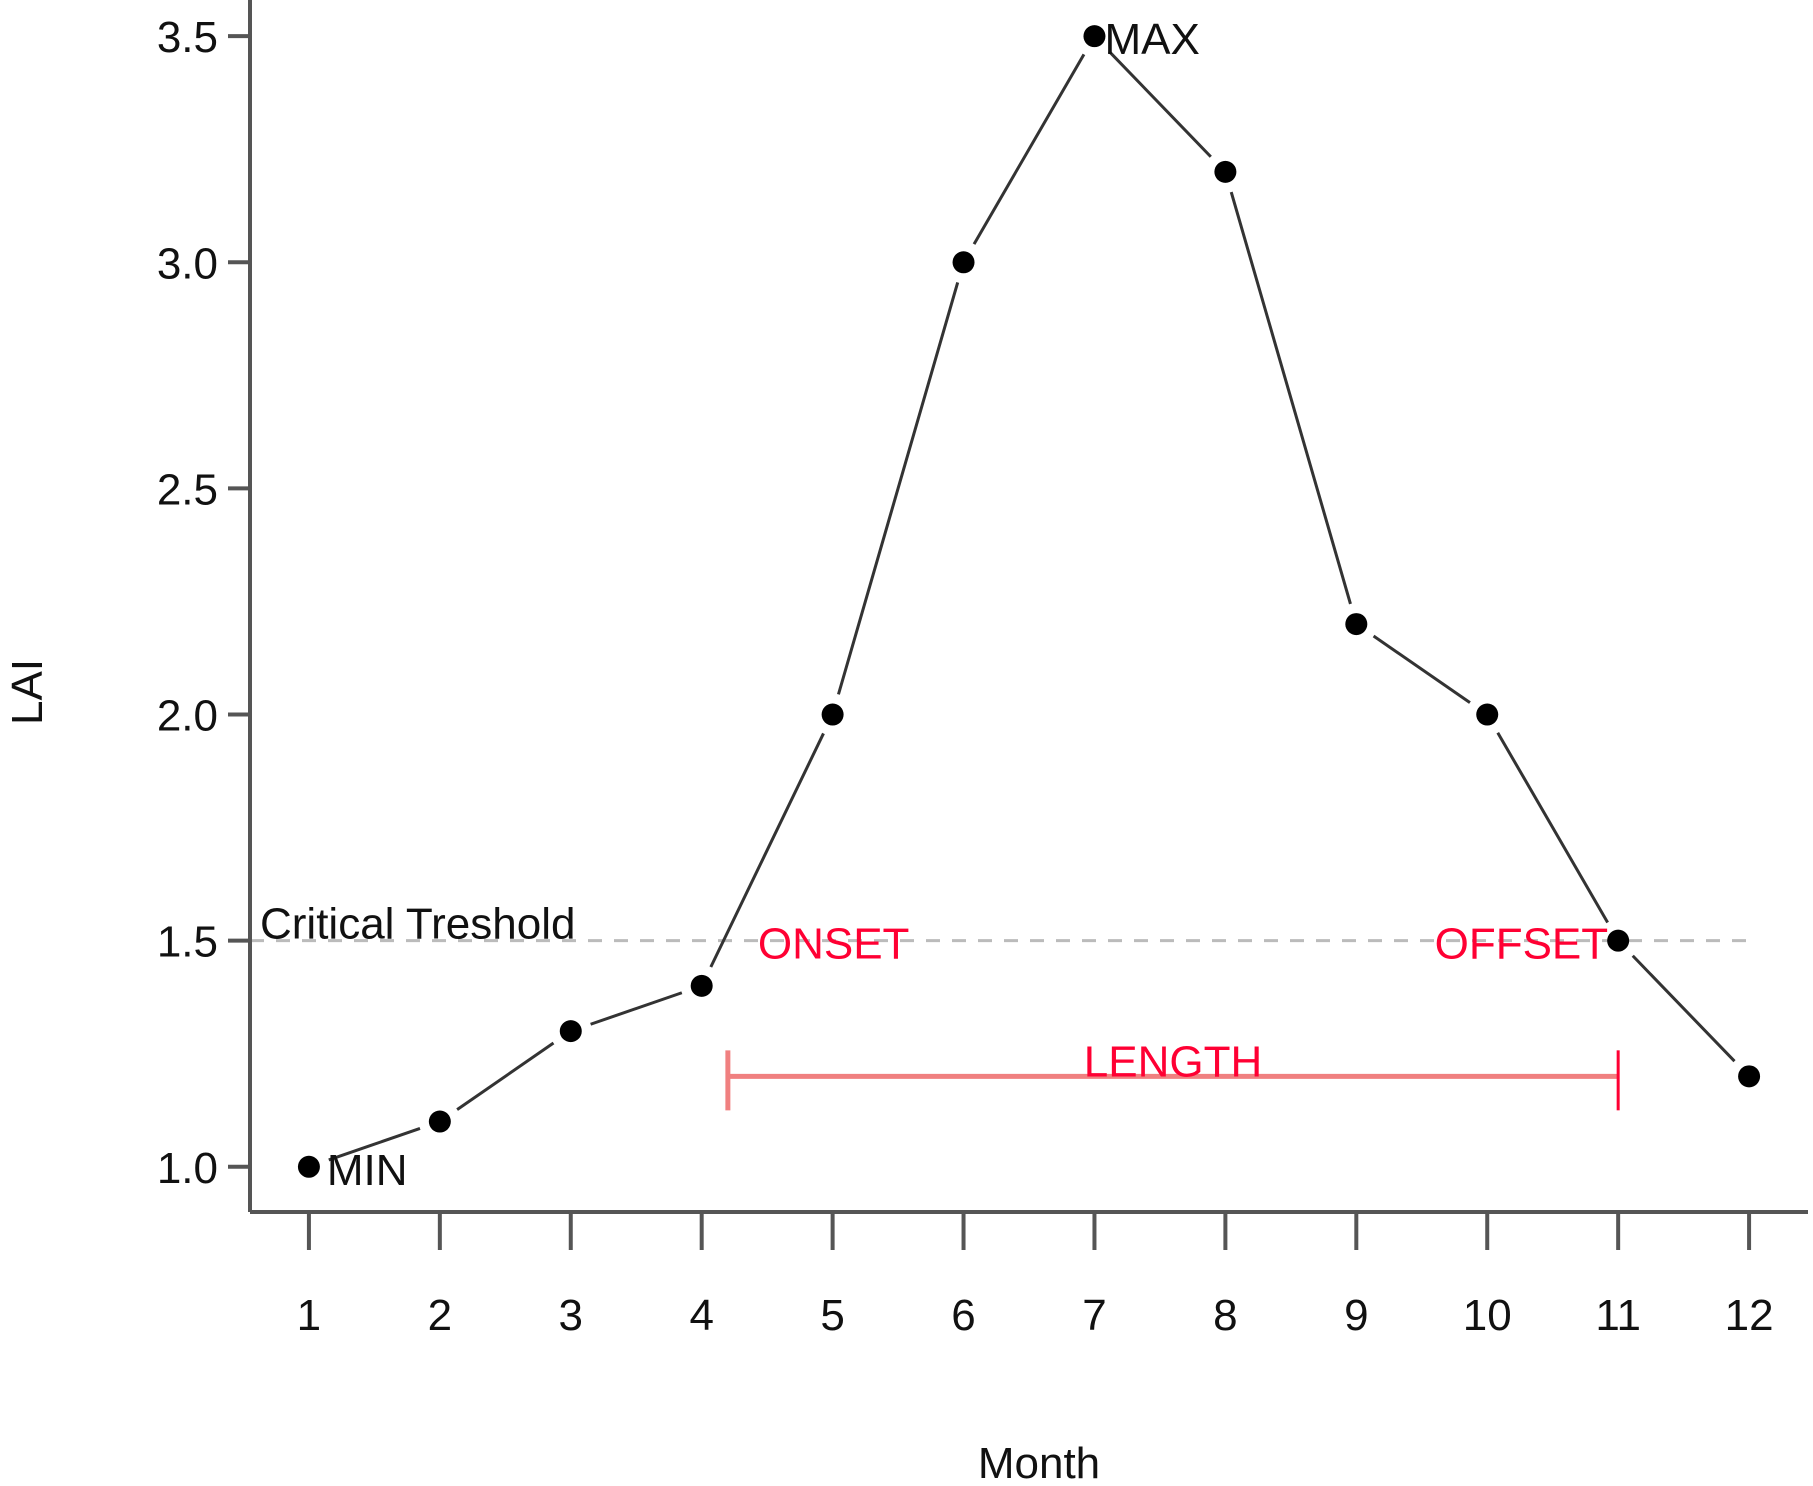 The width and height of the screenshot is (1813, 1486). What do you see at coordinates (417, 924) in the screenshot?
I see `threshold-label: Critical Treshold` at bounding box center [417, 924].